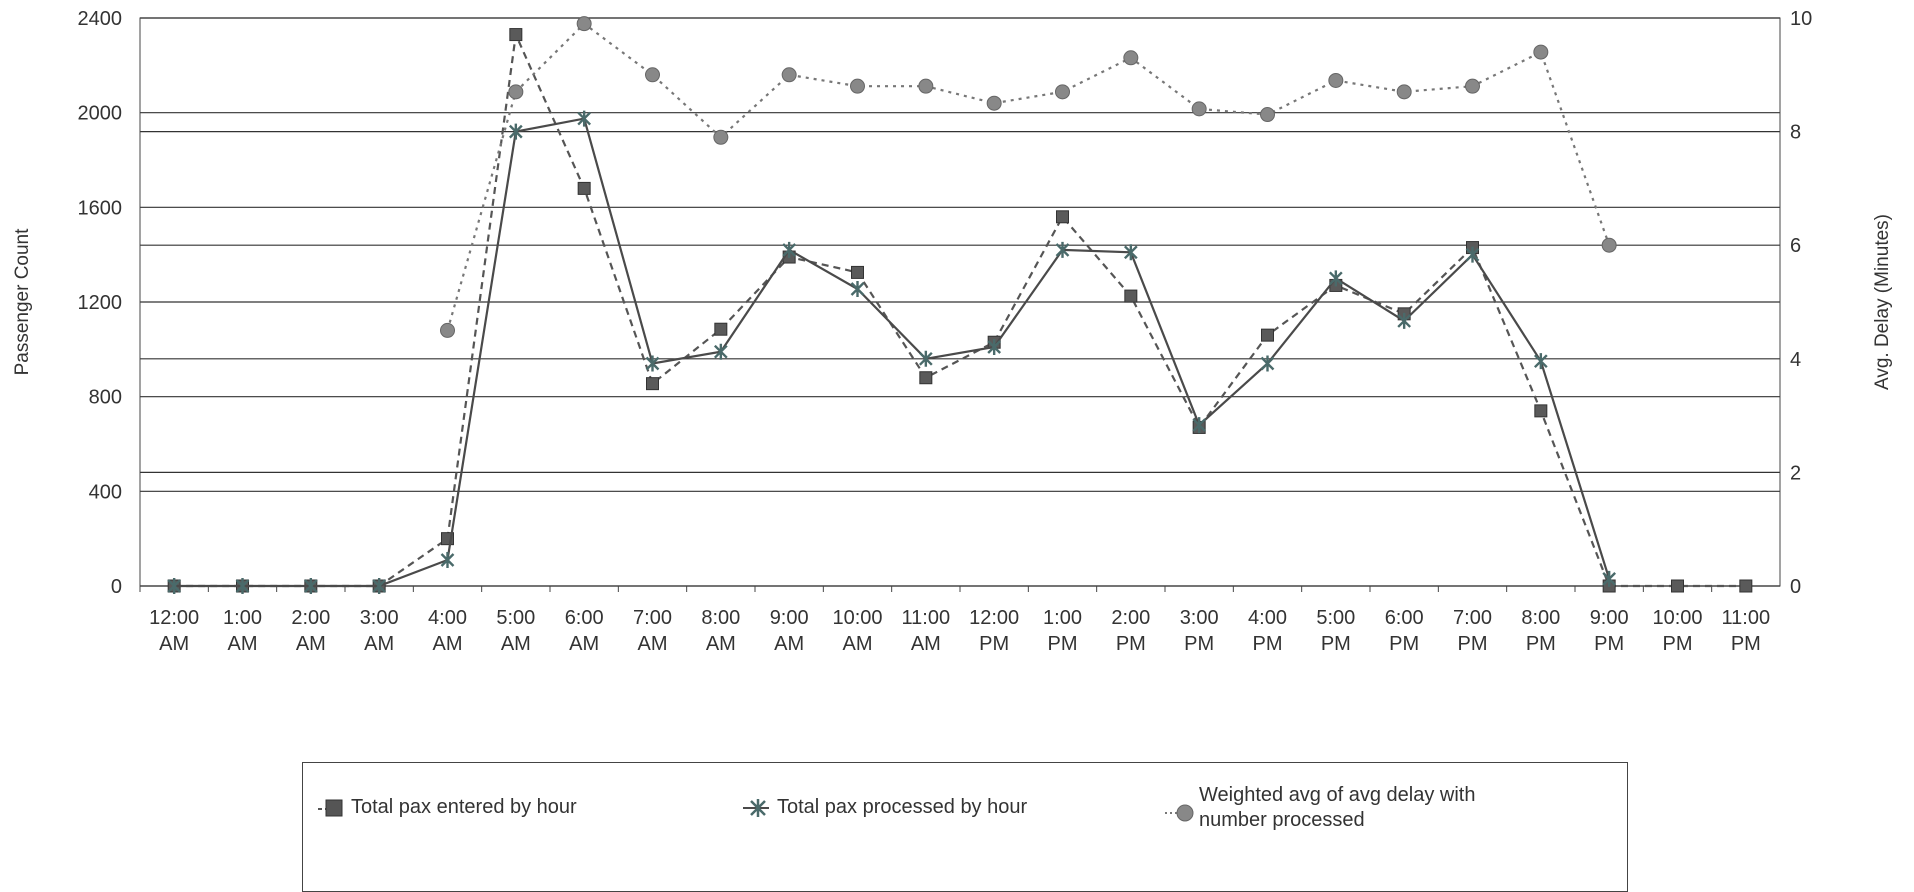  Describe the element at coordinates (100, 114) in the screenshot. I see `y-tick-label: 2000` at that location.